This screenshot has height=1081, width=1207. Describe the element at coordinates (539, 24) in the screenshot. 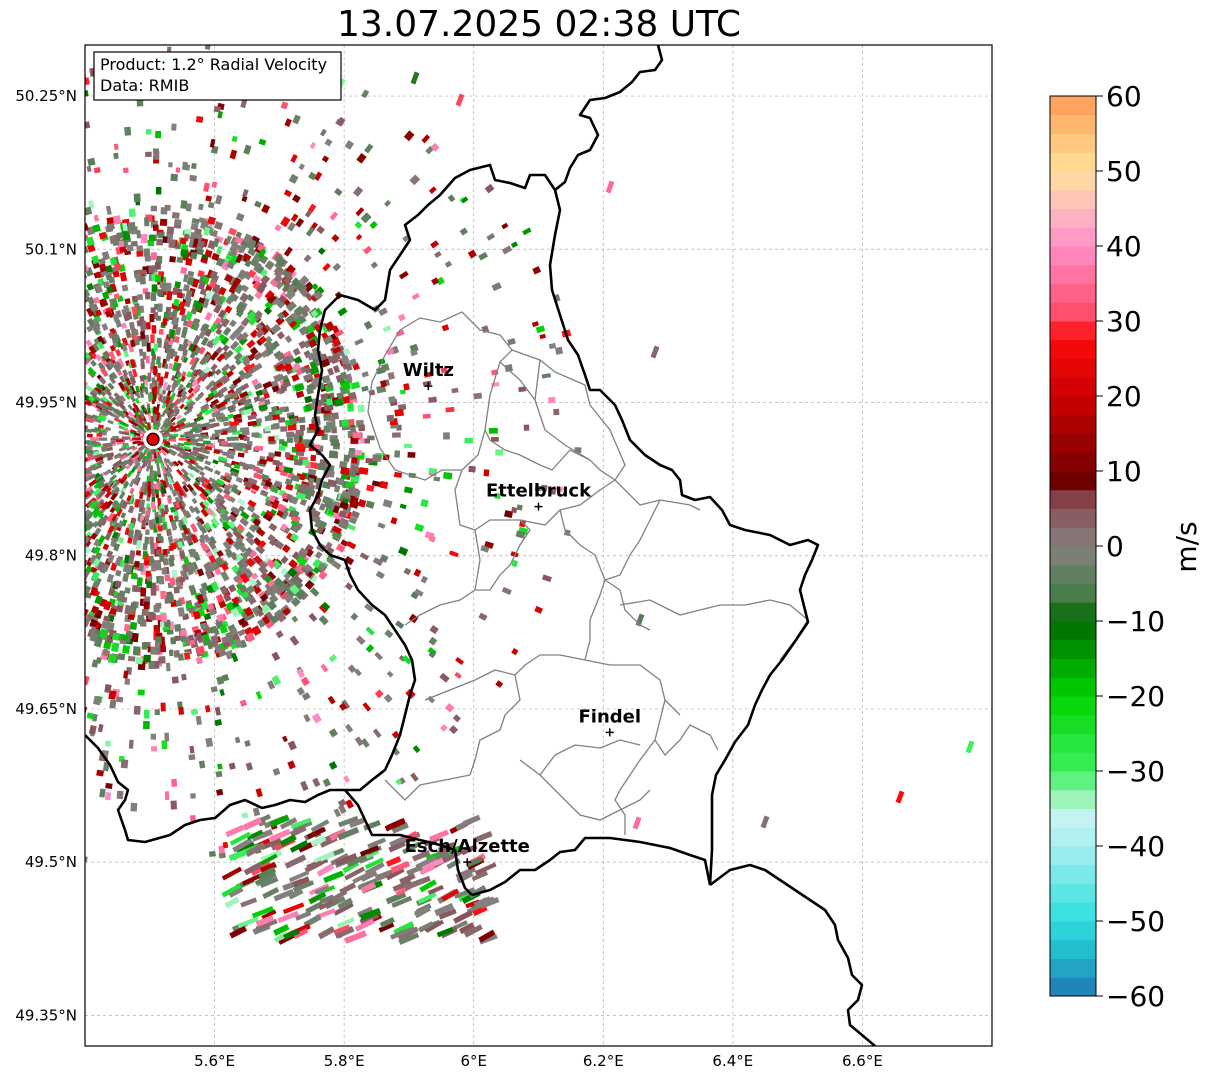

I see `map-title: 13.07.2025 02:38 UTC` at that location.